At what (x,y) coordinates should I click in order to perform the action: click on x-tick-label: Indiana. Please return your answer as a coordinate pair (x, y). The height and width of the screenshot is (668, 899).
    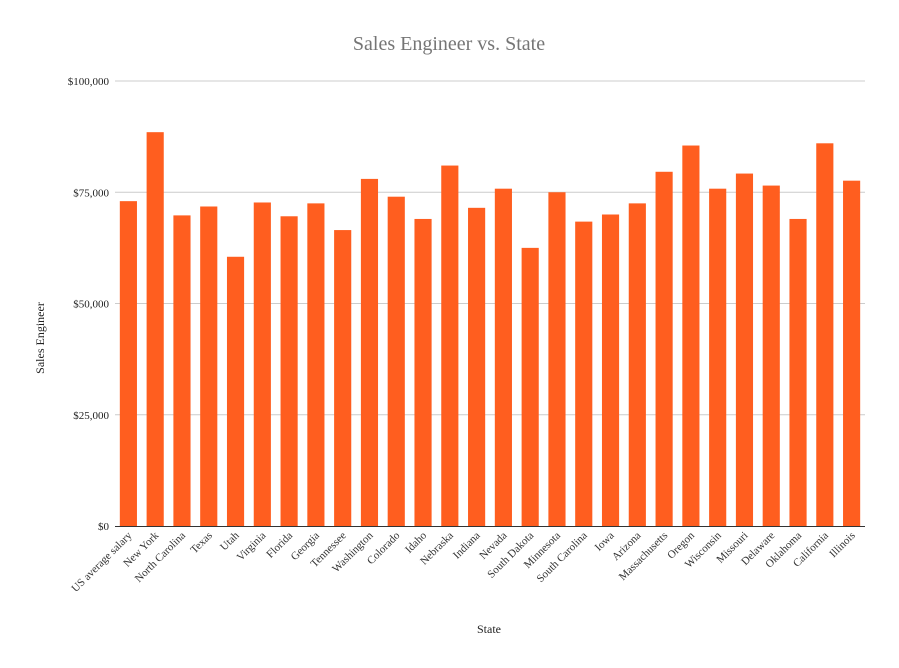
    Looking at the image, I should click on (467, 546).